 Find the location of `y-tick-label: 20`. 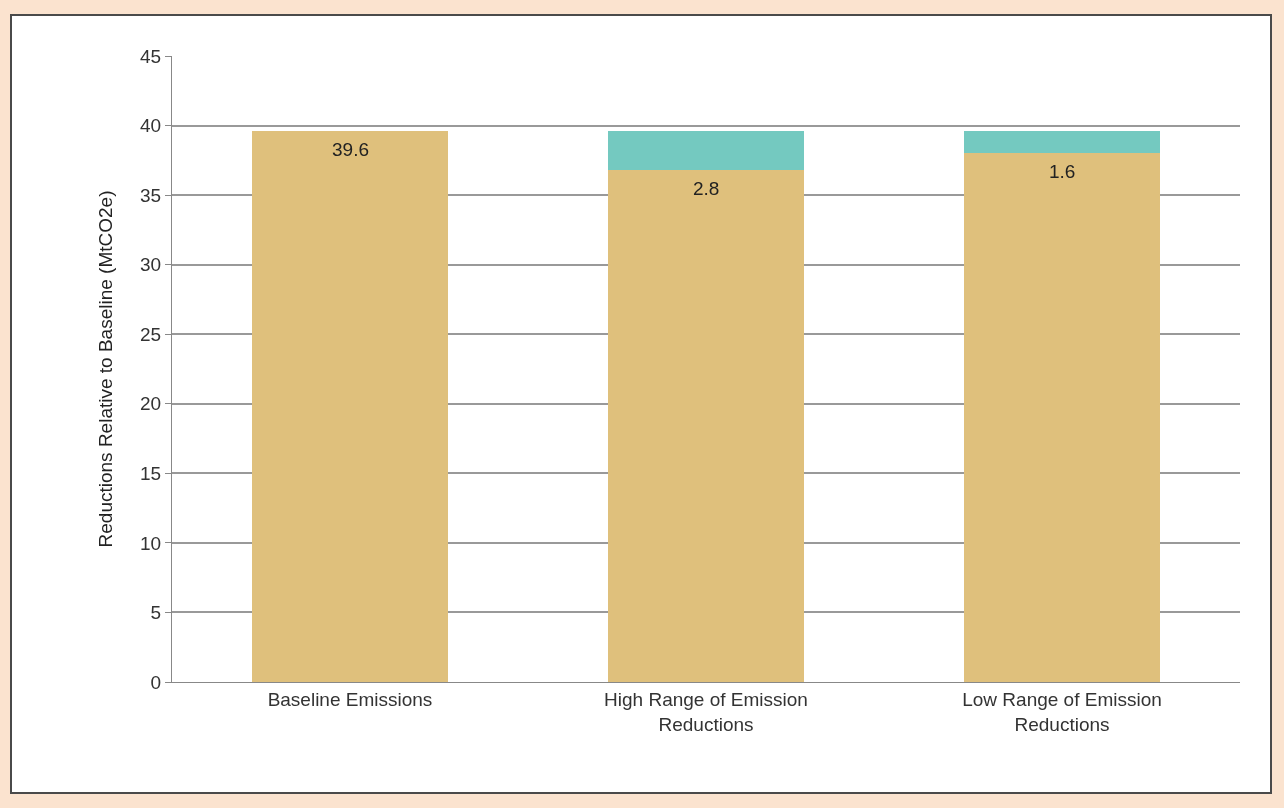

y-tick-label: 20 is located at coordinates (151, 404).